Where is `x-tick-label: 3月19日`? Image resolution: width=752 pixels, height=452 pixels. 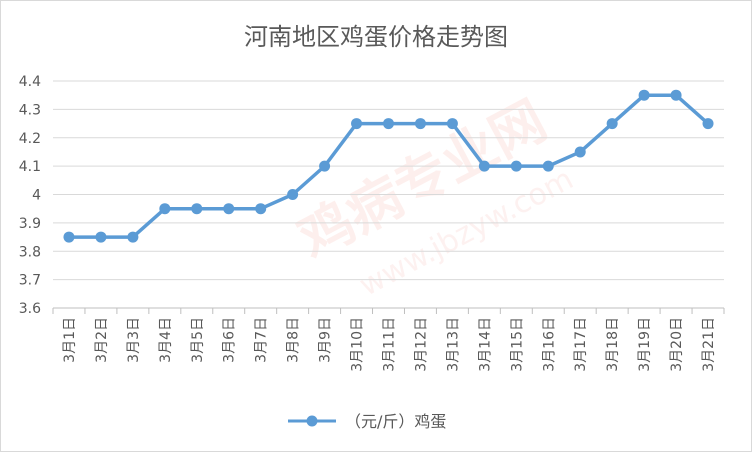
x-tick-label: 3月19日 is located at coordinates (645, 344).